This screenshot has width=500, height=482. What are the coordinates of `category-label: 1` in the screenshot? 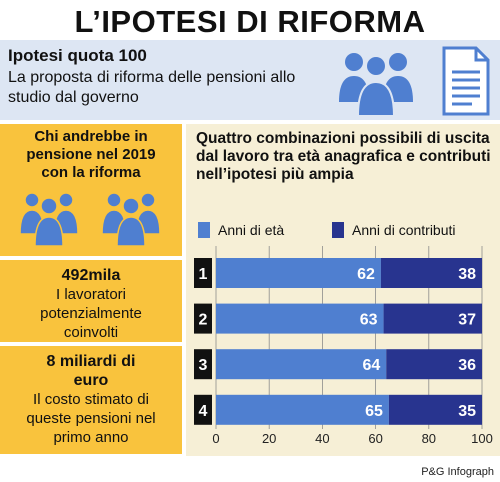 It's located at (203, 274).